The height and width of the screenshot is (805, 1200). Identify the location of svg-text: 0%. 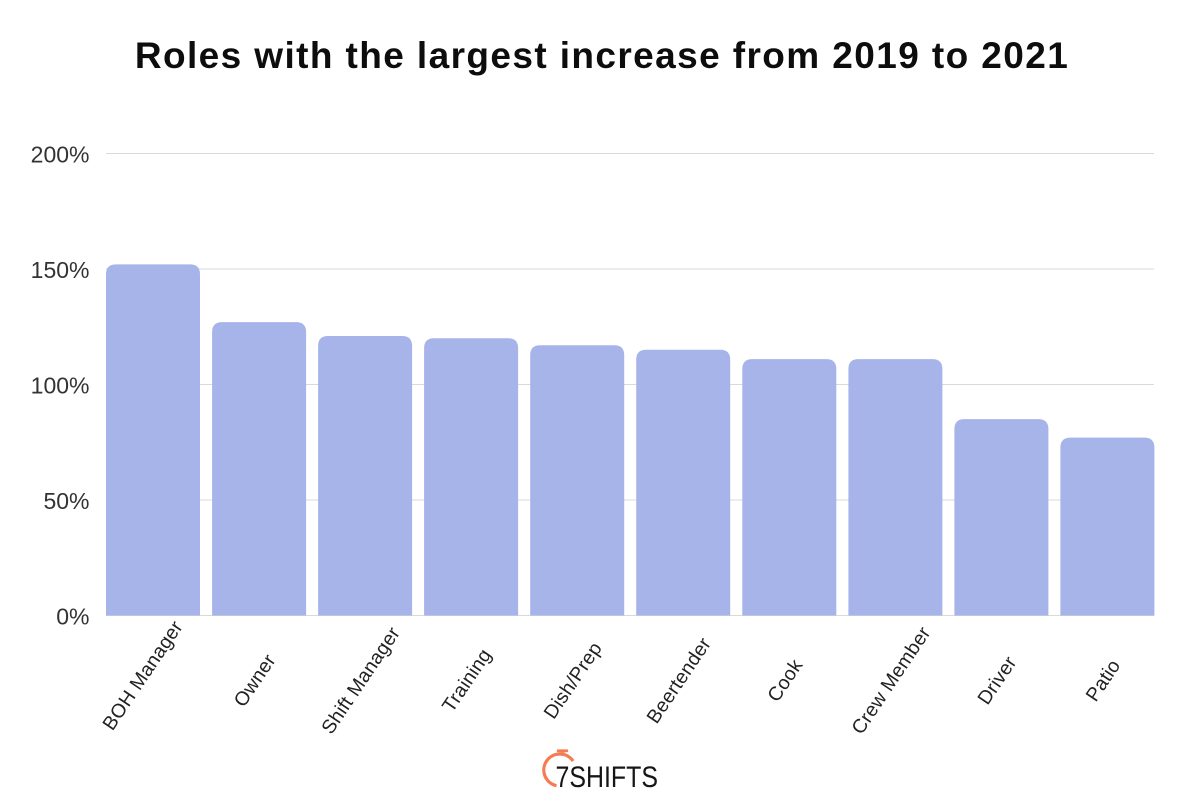
(72, 617).